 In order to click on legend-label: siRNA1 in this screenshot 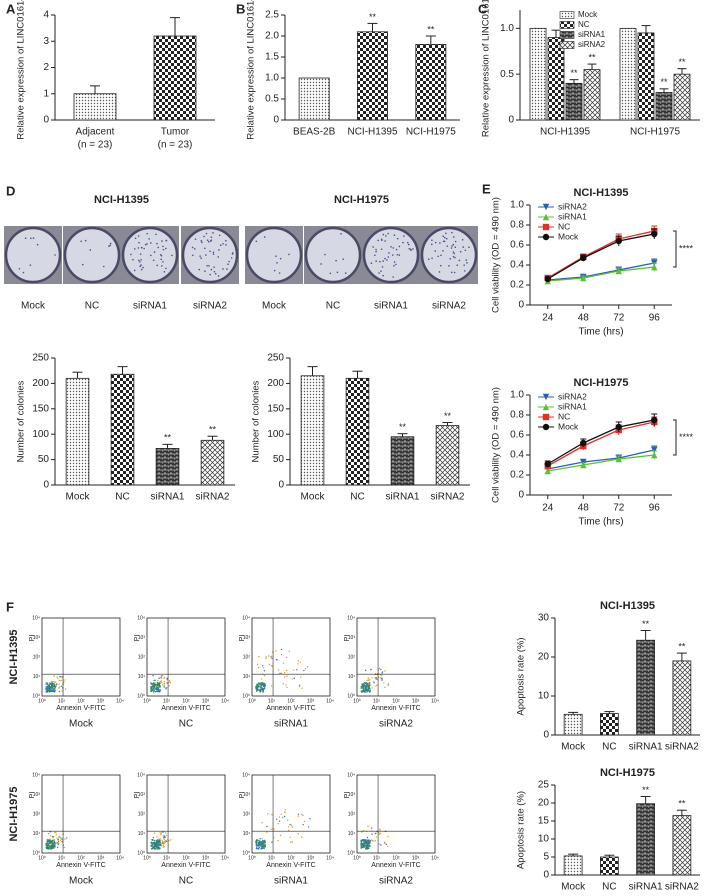, I will do `click(572, 406)`.